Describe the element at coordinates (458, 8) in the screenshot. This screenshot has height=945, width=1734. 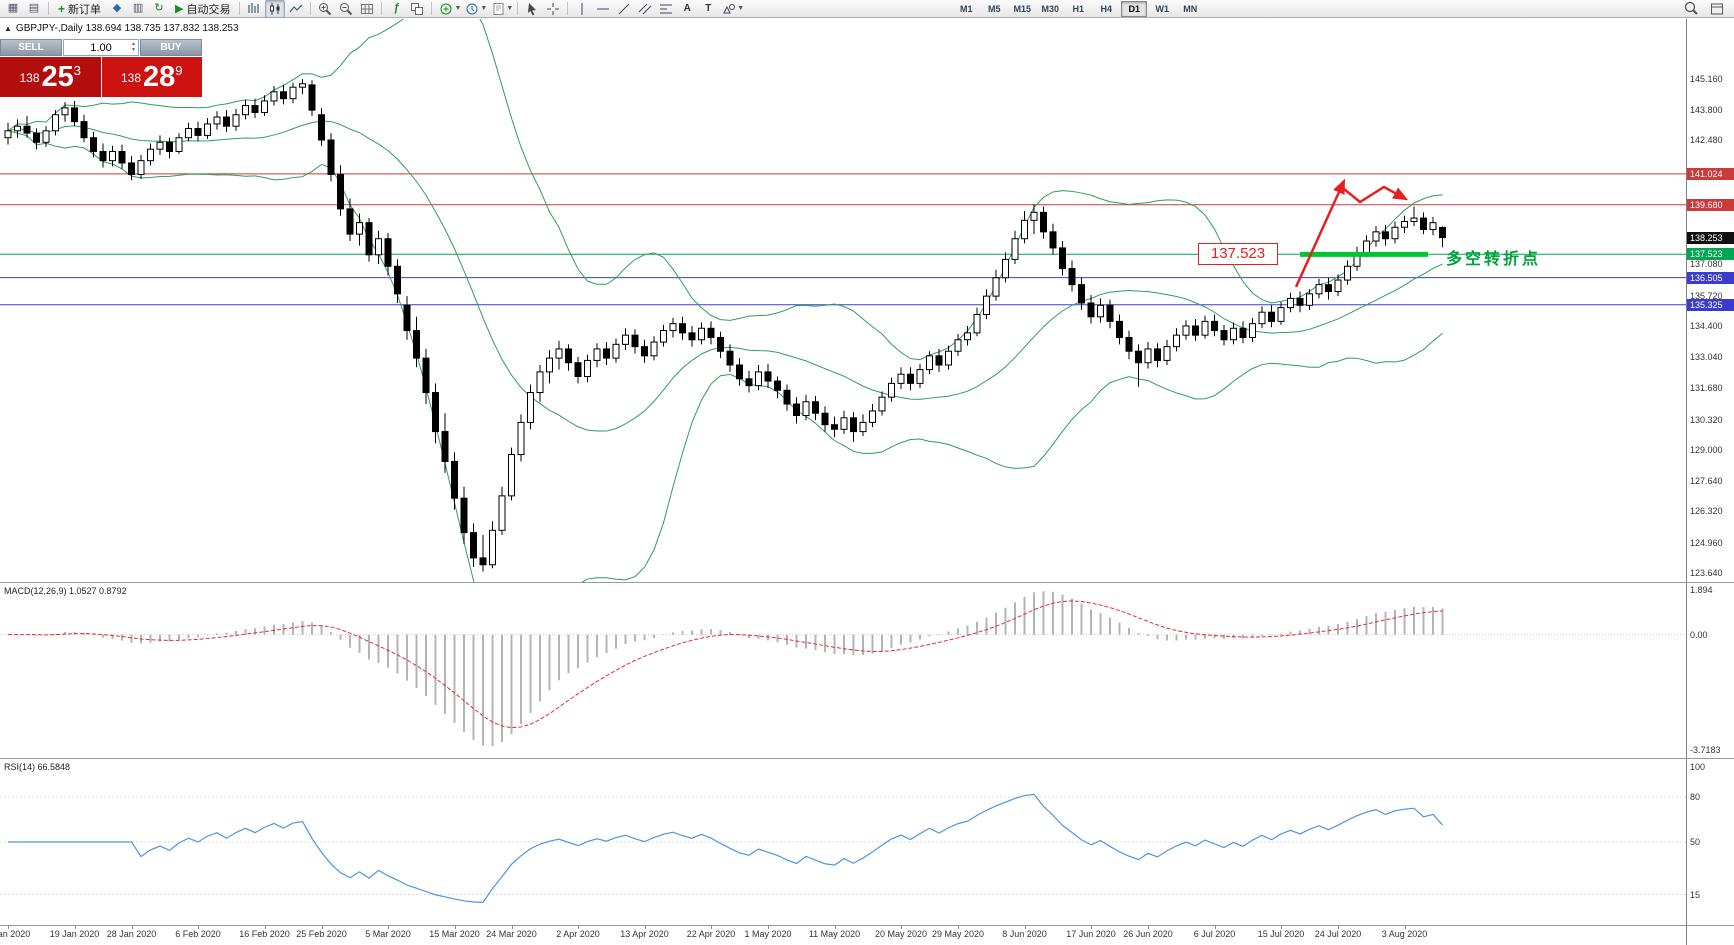
I see `add-indicator-dropdown-icon: ▼` at that location.